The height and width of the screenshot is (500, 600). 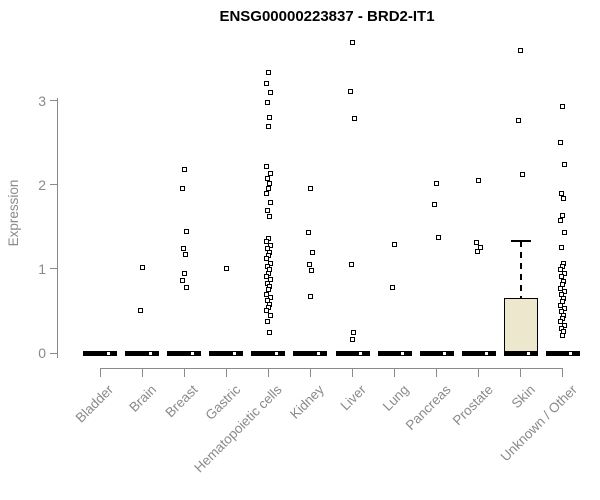 What do you see at coordinates (307, 402) in the screenshot?
I see `x-axis-category-label: Kidney` at bounding box center [307, 402].